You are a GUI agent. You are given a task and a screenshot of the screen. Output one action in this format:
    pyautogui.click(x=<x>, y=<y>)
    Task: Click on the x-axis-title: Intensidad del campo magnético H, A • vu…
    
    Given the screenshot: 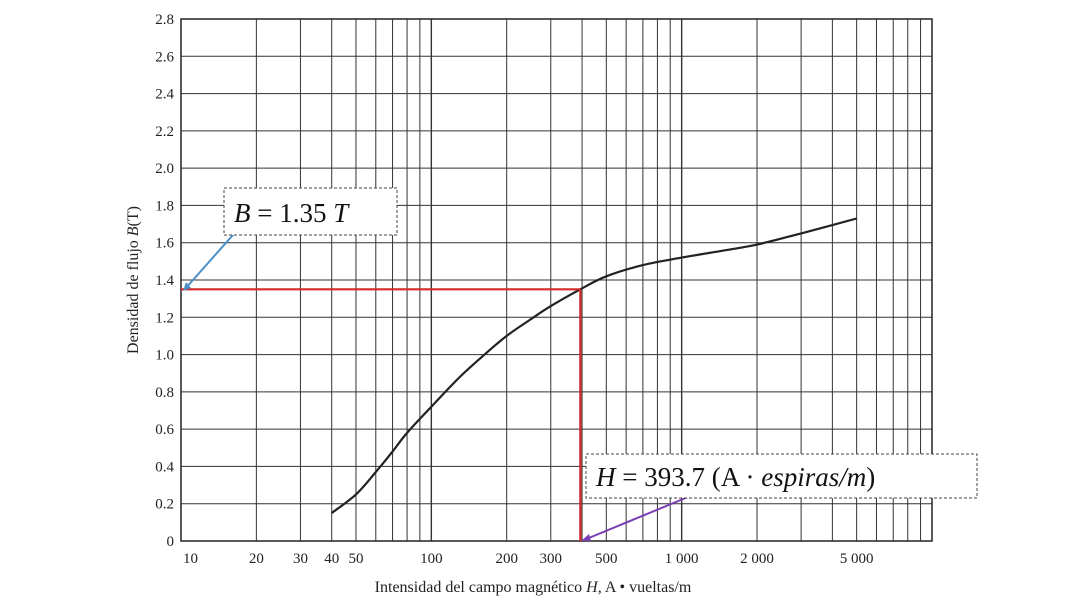 What is the action you would take?
    pyautogui.click(x=533, y=587)
    